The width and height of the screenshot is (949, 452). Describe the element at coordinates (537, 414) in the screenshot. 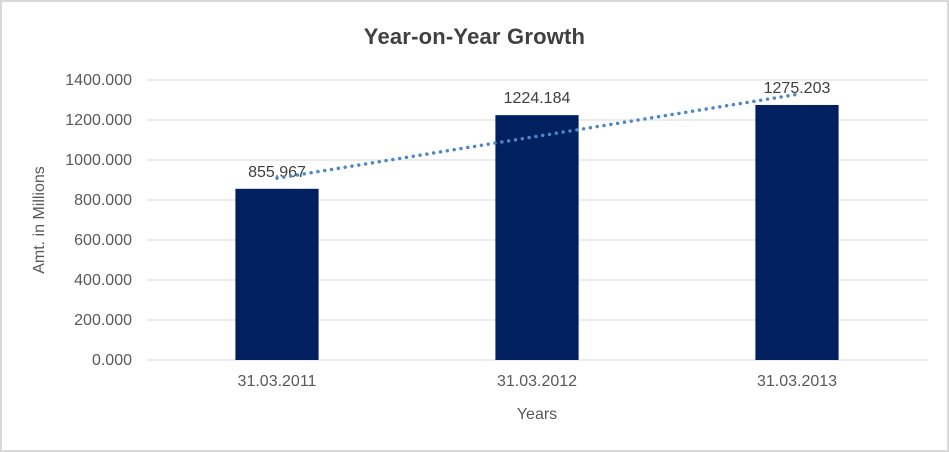

I see `x-axis-title: Years` at that location.